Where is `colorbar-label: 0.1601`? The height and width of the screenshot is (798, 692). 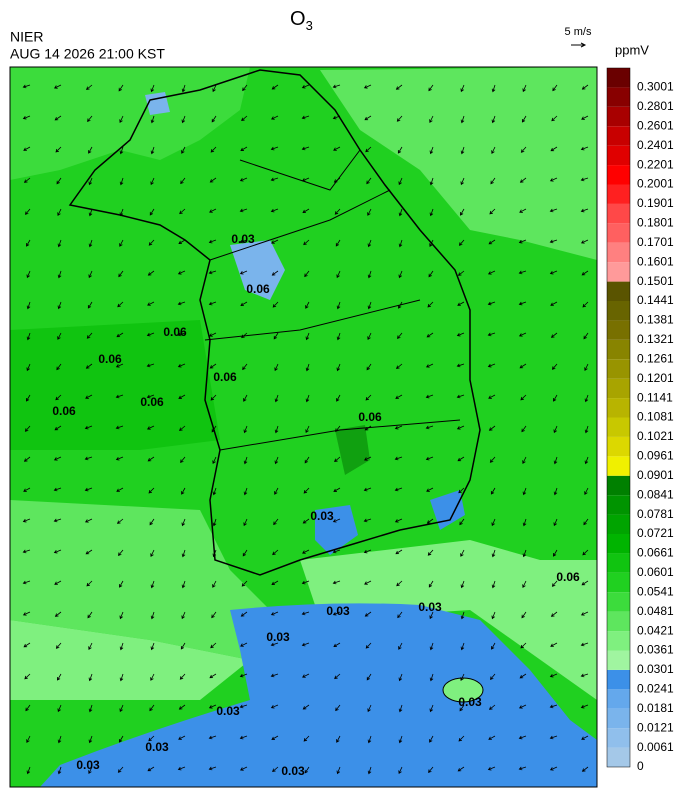 colorbar-label: 0.1601 is located at coordinates (655, 261).